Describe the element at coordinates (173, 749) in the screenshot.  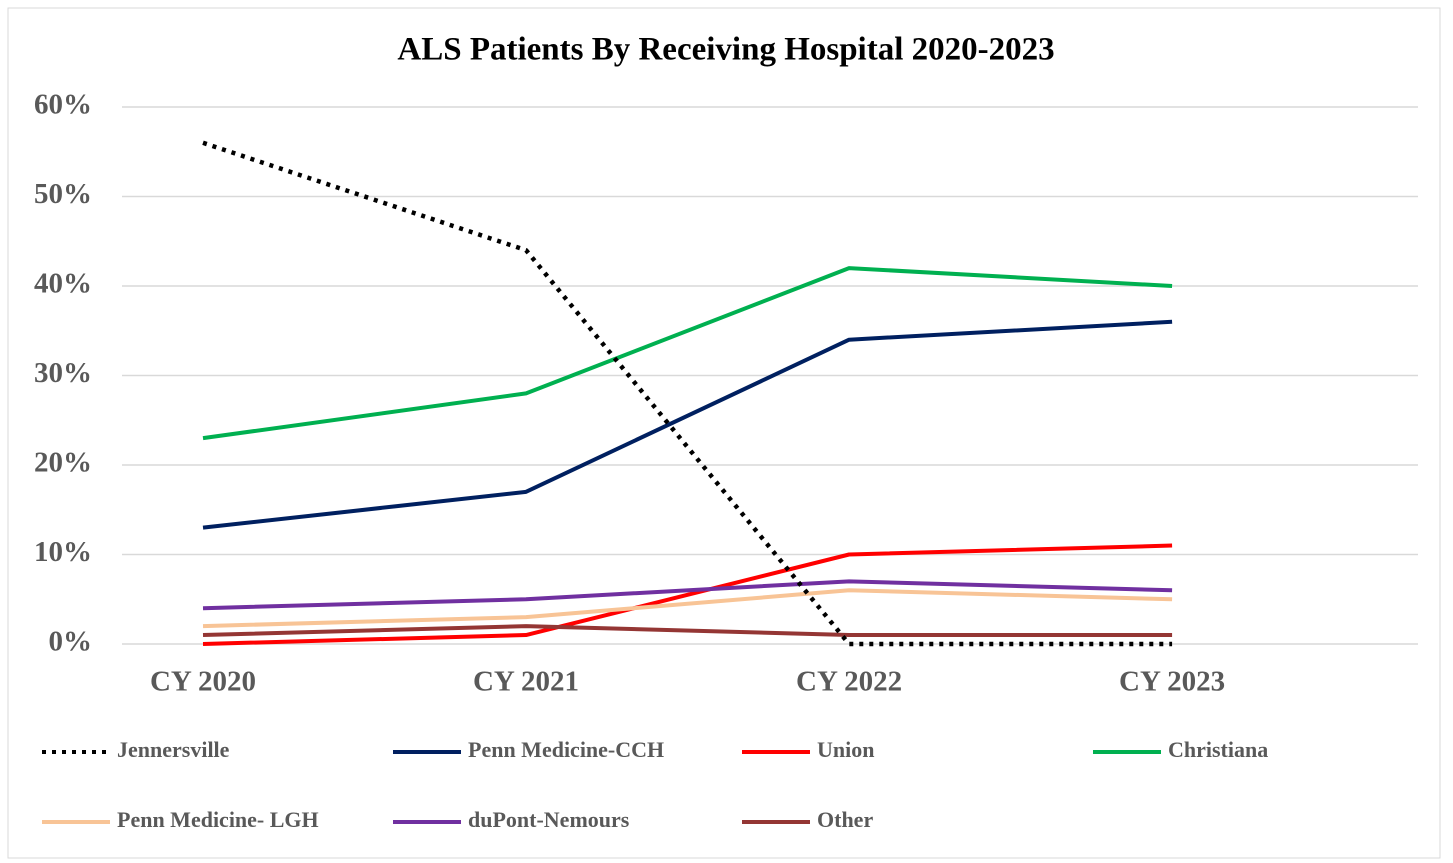
I see `legend-label: Jennersville` at that location.